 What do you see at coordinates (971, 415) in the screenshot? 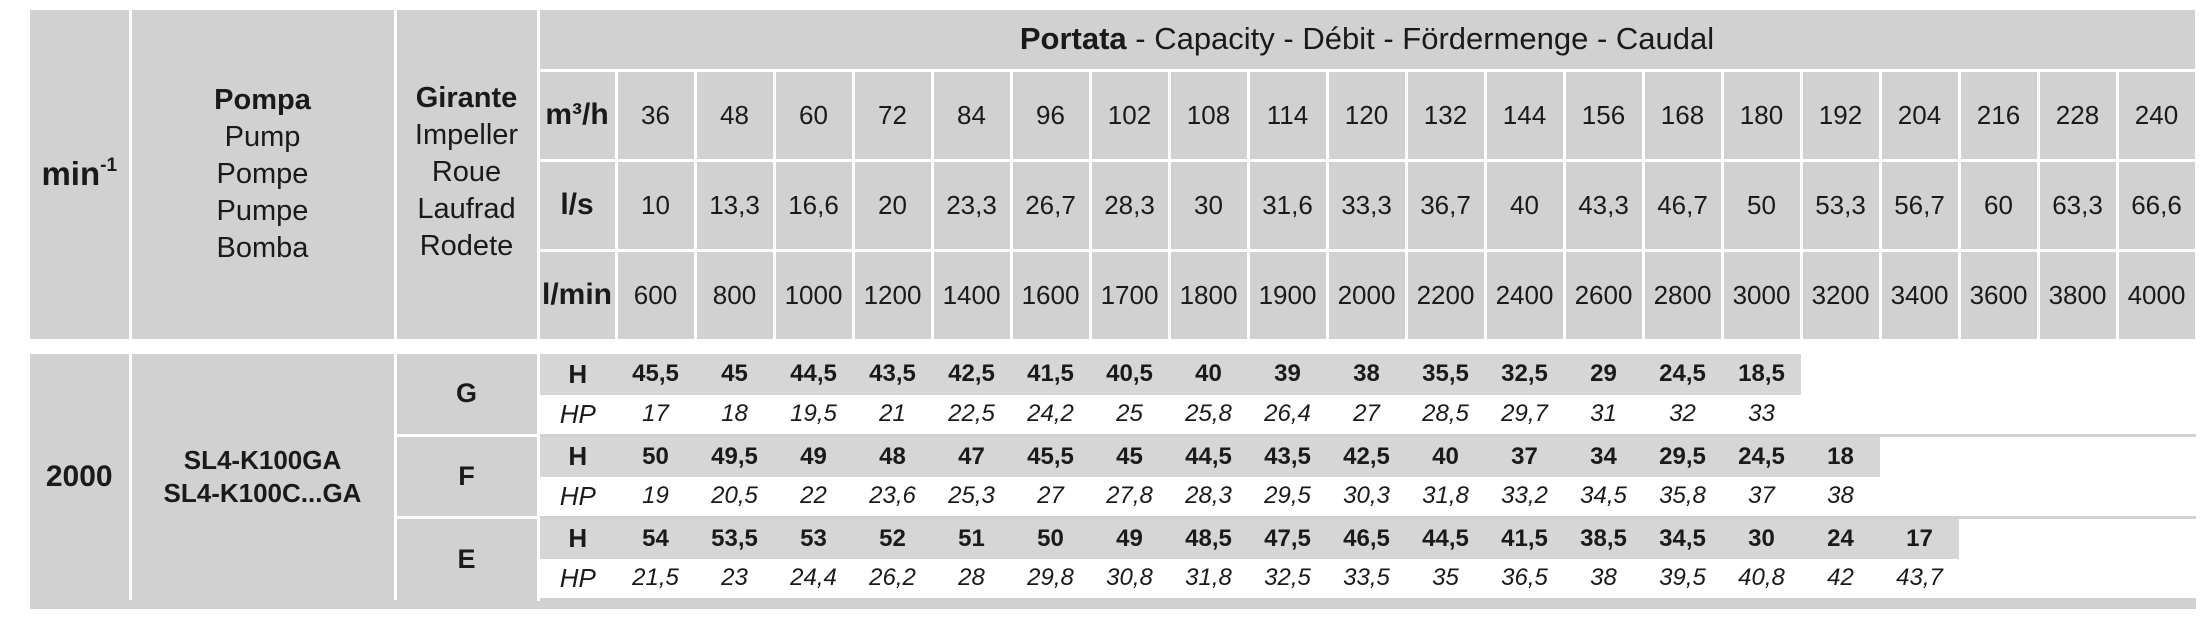
I see `value-cell: 22,5` at bounding box center [971, 415].